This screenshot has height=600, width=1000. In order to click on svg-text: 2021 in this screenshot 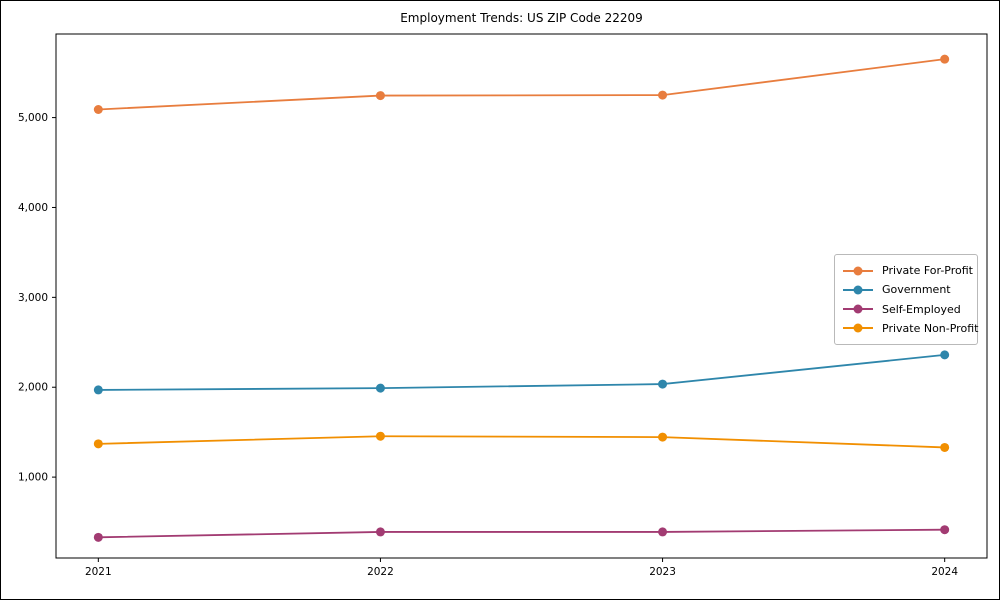, I will do `click(98, 572)`.